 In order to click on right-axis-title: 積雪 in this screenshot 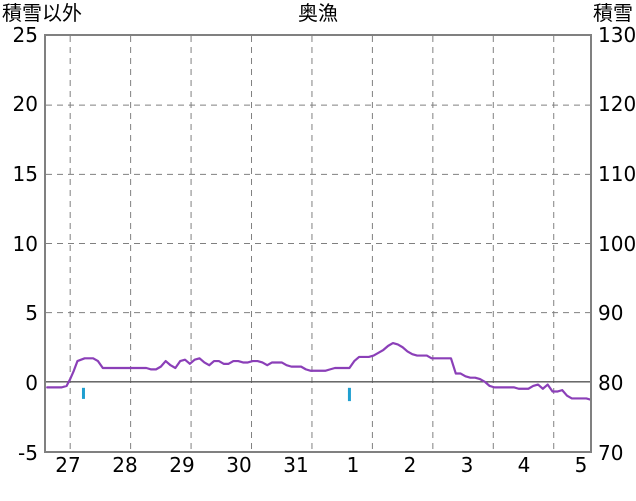, I will do `click(613, 13)`.